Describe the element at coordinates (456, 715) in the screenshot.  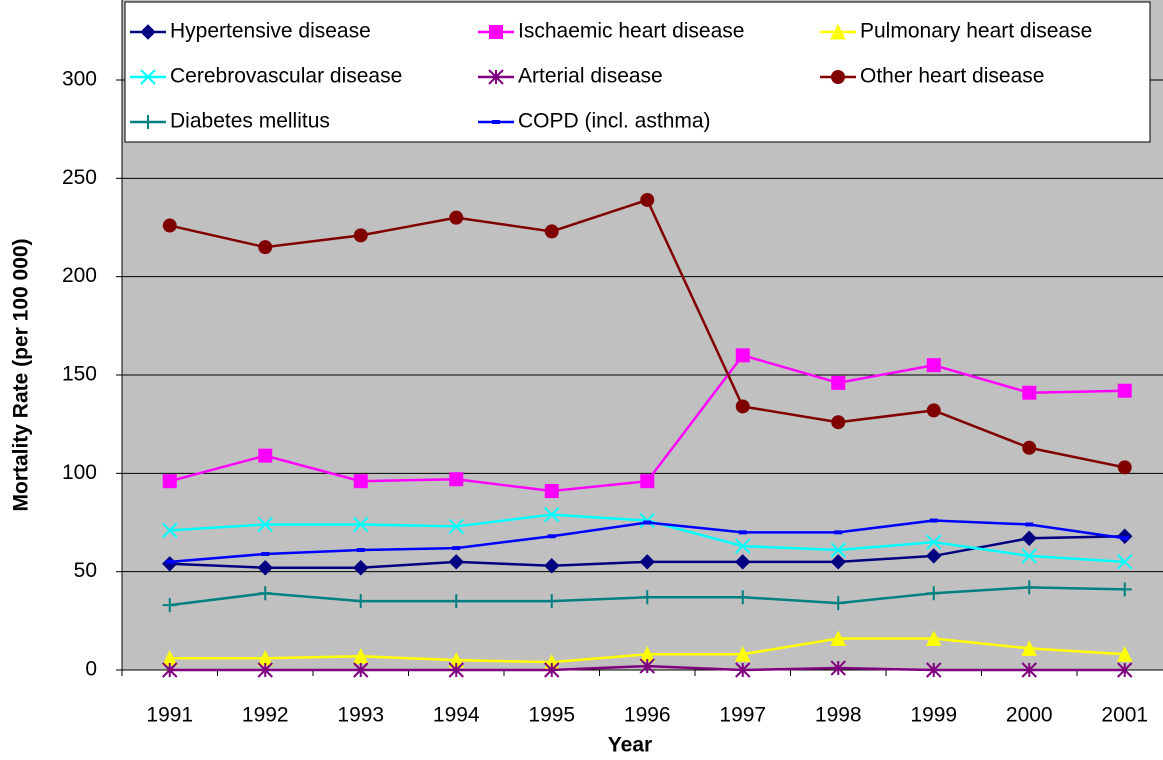
I see `x-tick-label: 1994` at that location.